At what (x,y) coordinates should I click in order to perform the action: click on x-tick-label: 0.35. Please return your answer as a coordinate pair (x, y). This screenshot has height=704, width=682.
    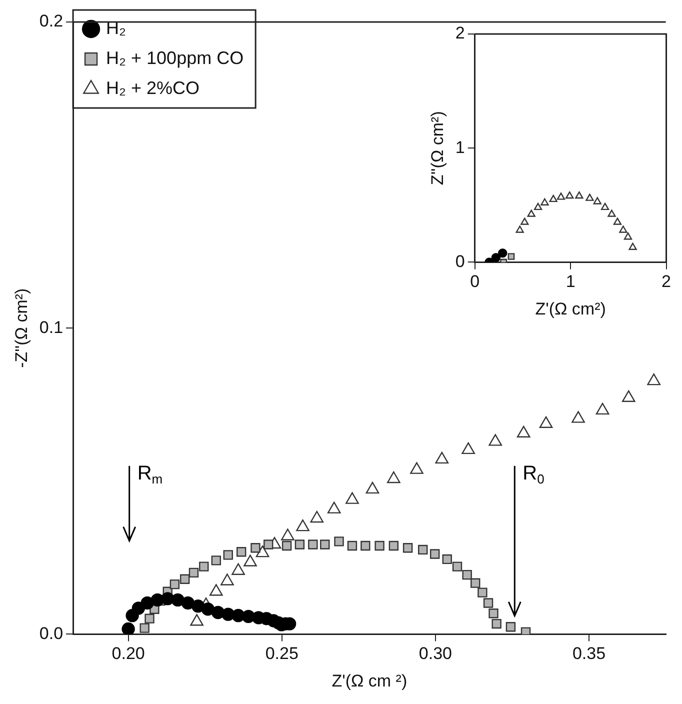
    Looking at the image, I should click on (589, 654).